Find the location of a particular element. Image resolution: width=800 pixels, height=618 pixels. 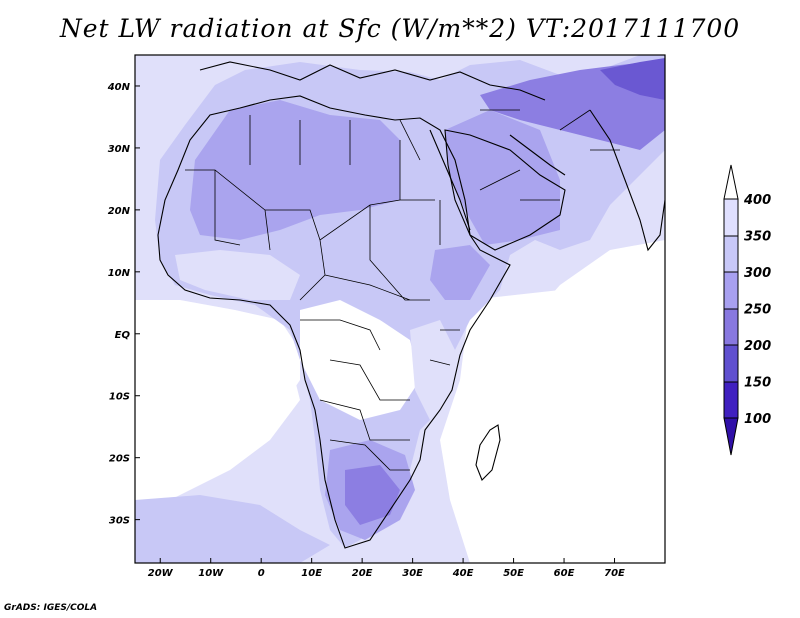

europe-coastline is located at coordinates (372, 81).